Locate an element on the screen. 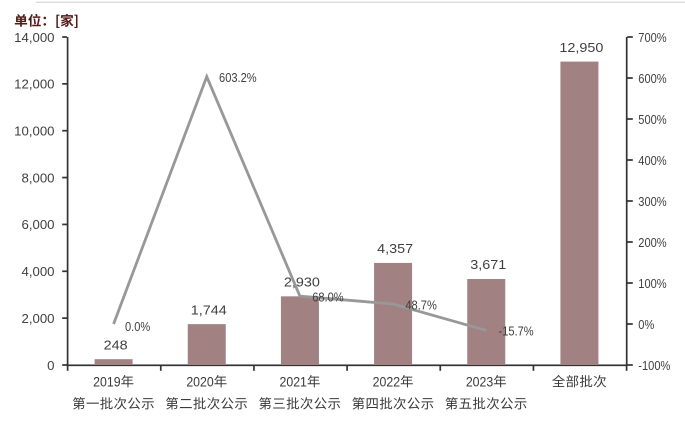 Image resolution: width=685 pixels, height=422 pixels. svg-text: 2019 is located at coordinates (106, 381).